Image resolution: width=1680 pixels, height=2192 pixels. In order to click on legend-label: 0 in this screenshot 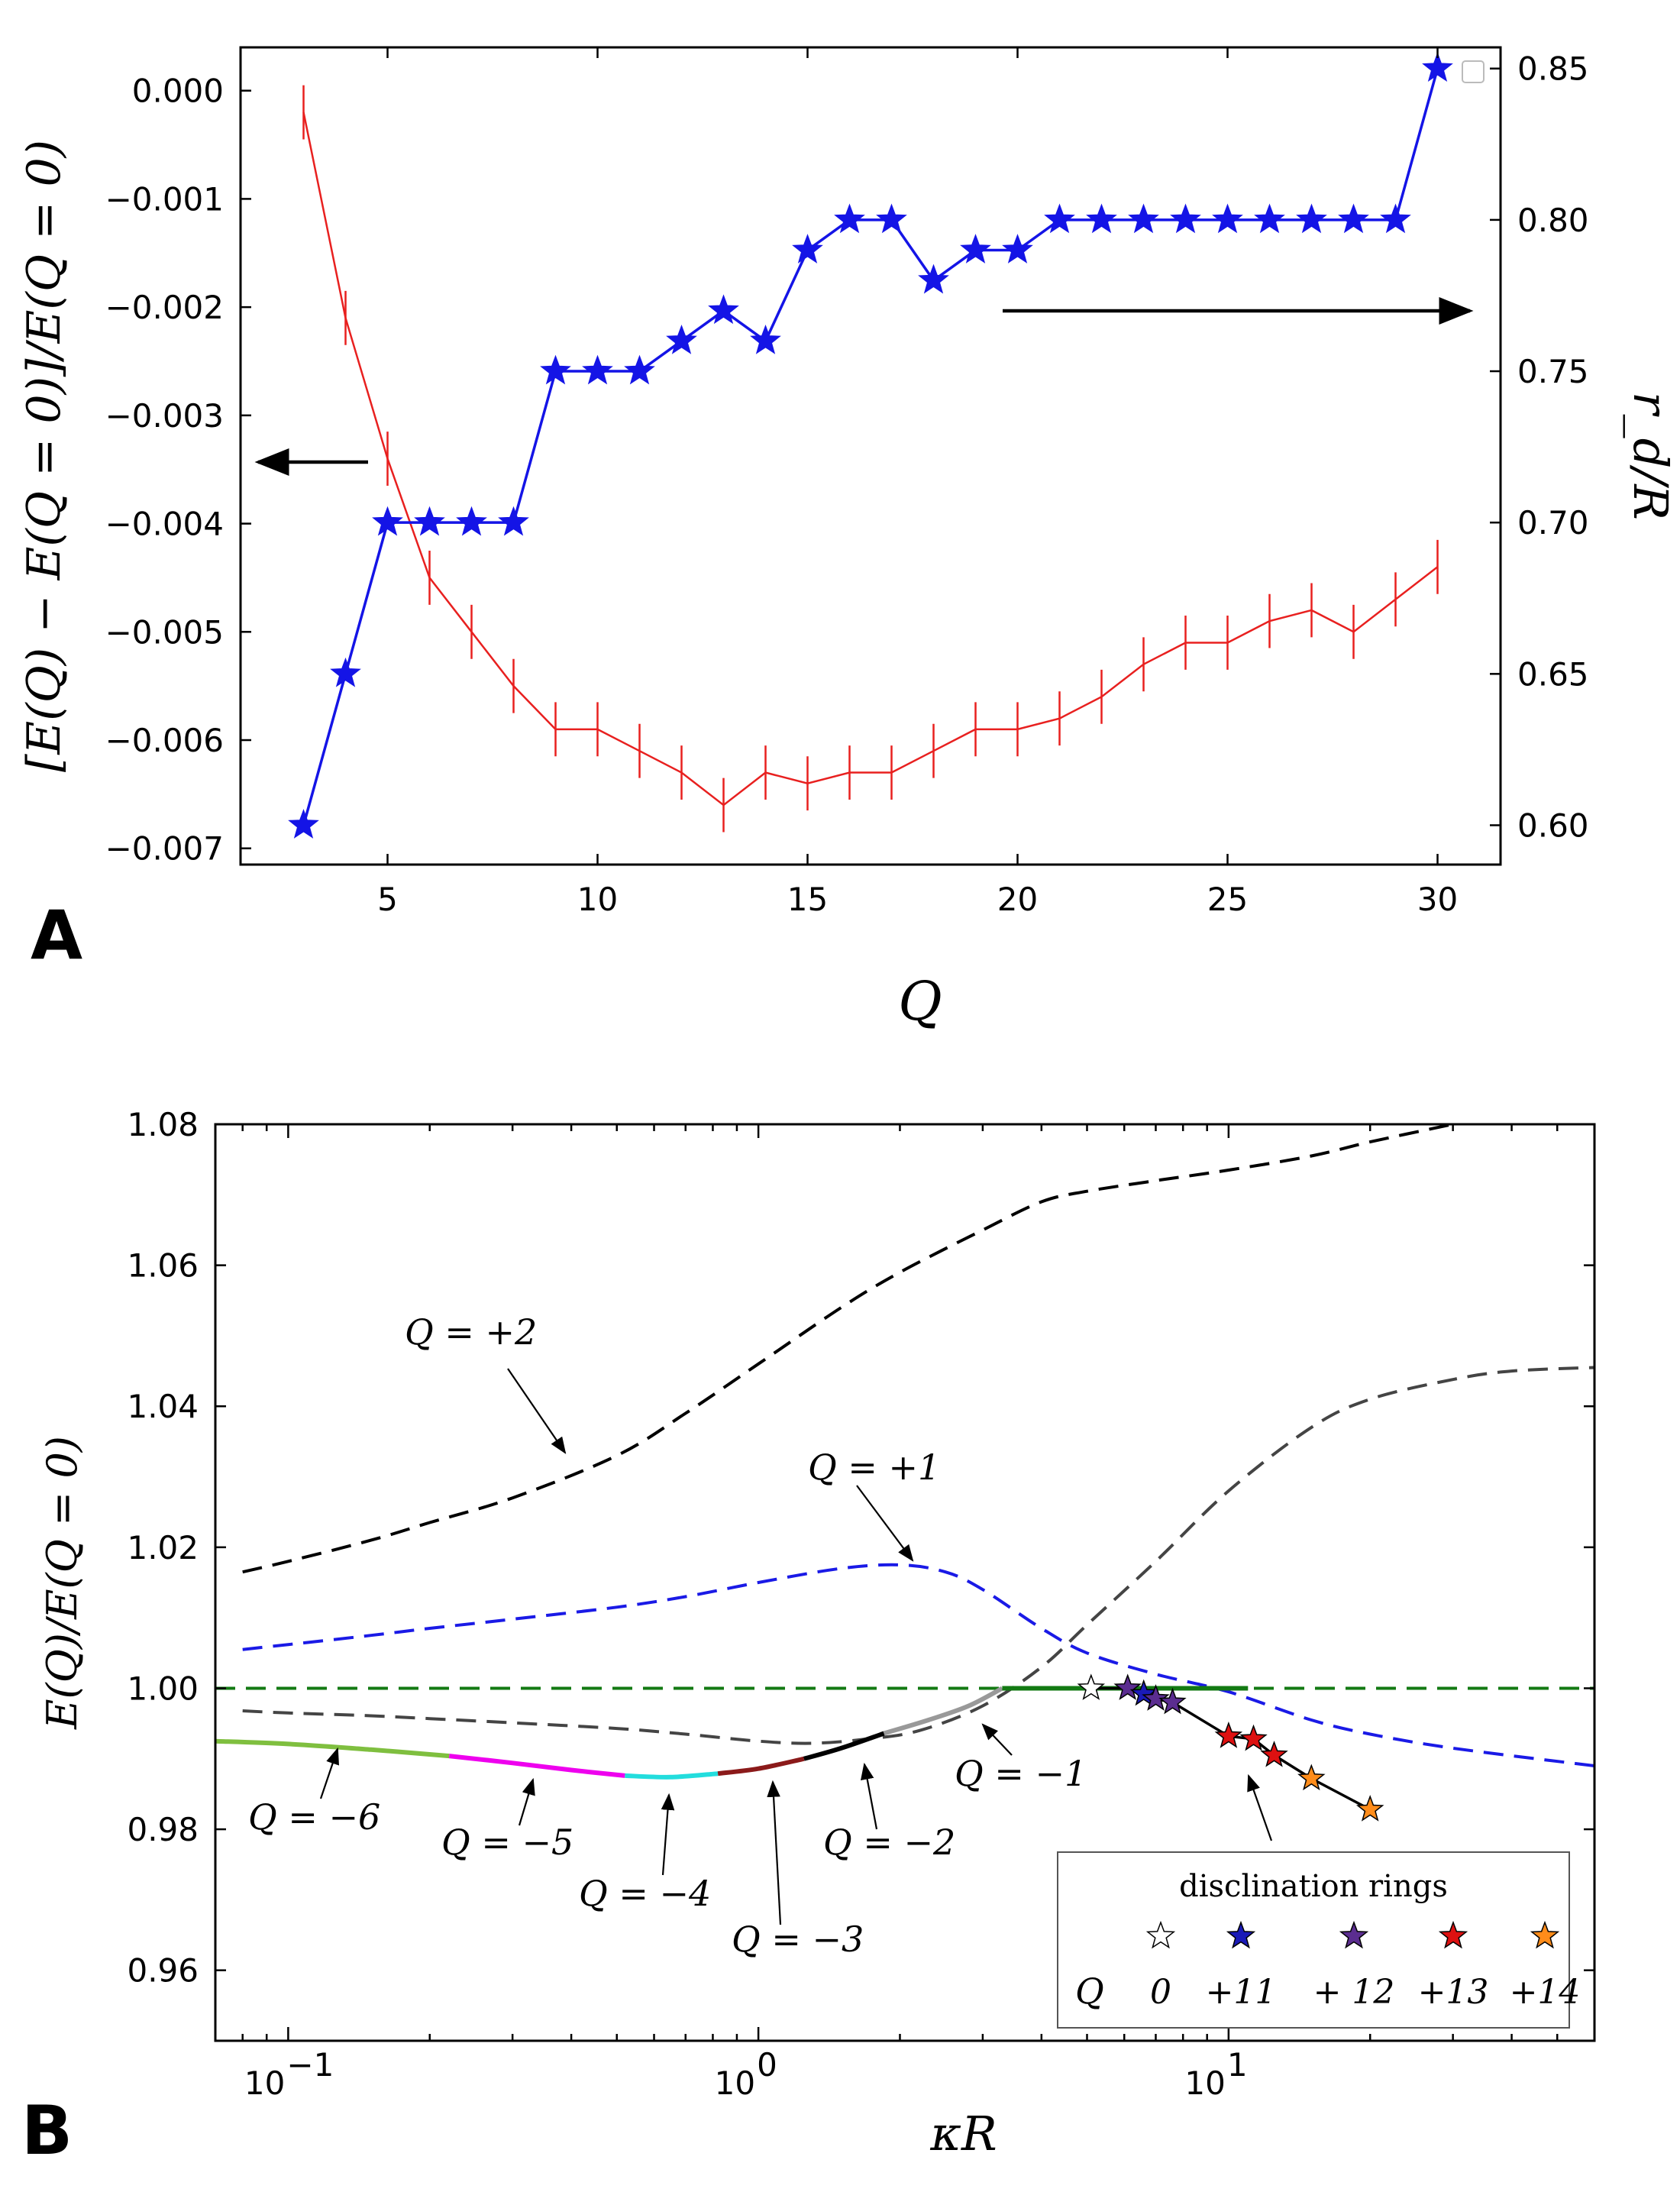, I will do `click(1160, 1992)`.